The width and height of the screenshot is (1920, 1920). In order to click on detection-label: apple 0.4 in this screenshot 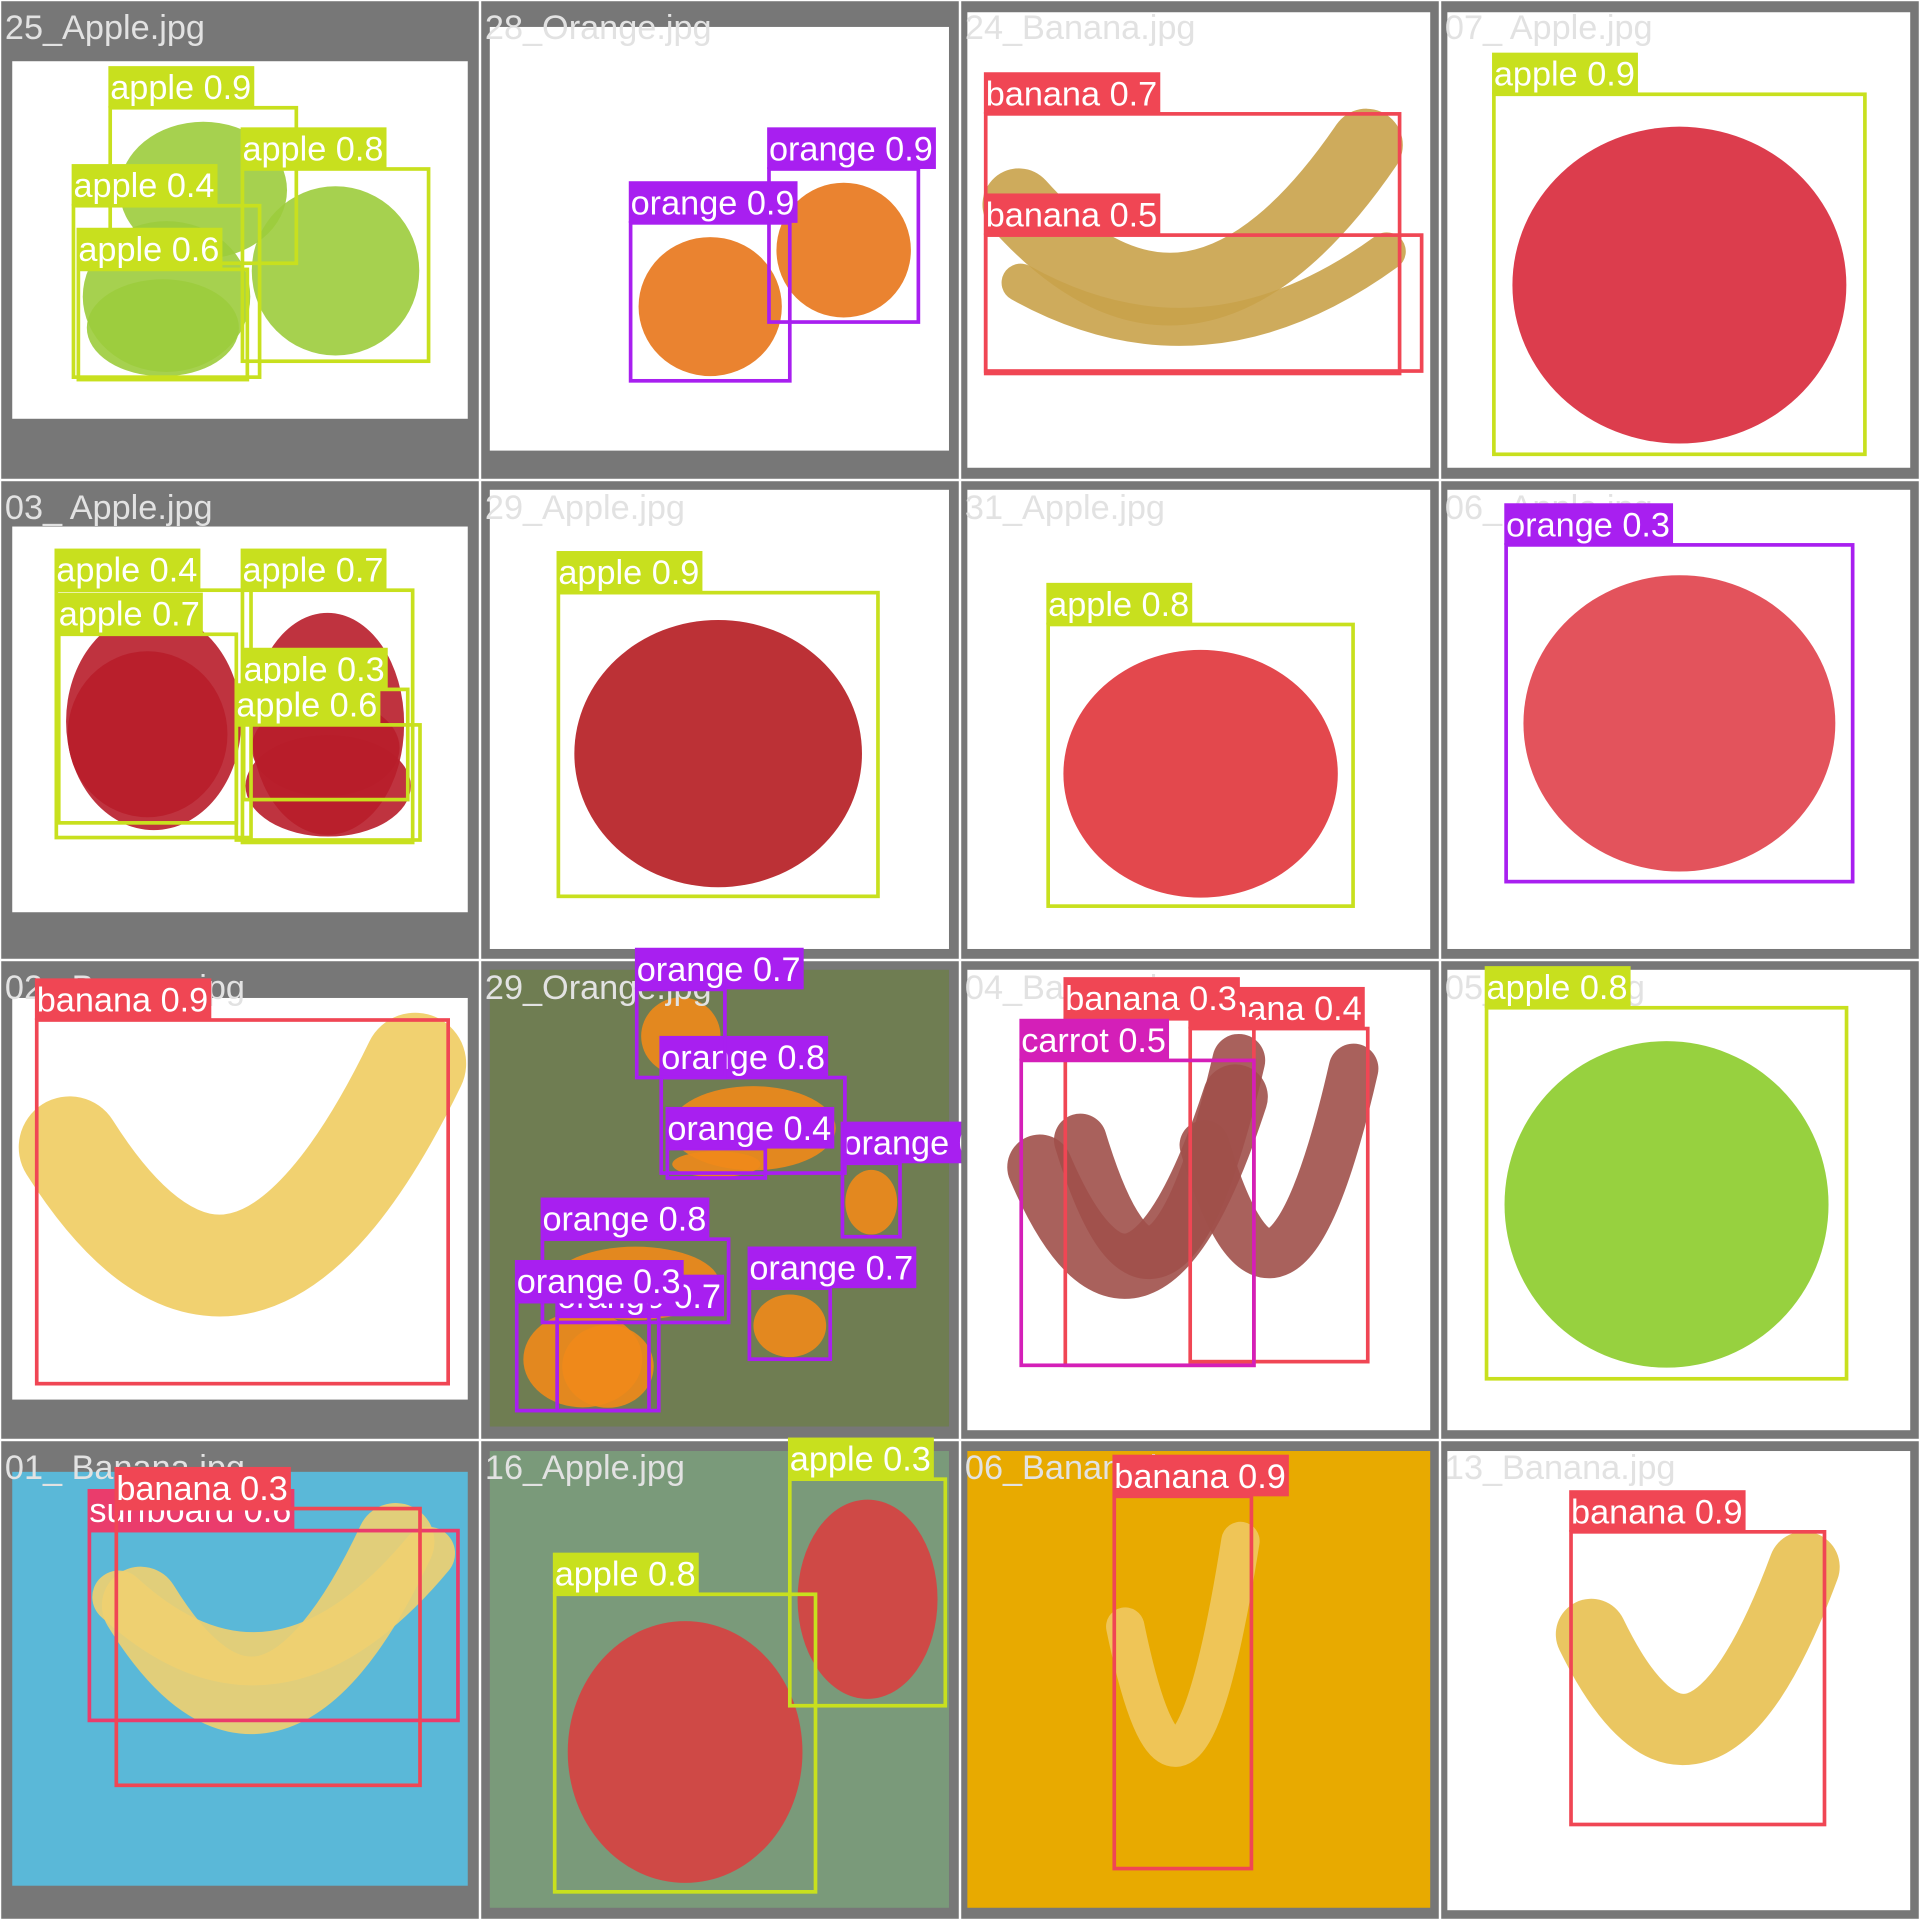, I will do `click(126, 571)`.